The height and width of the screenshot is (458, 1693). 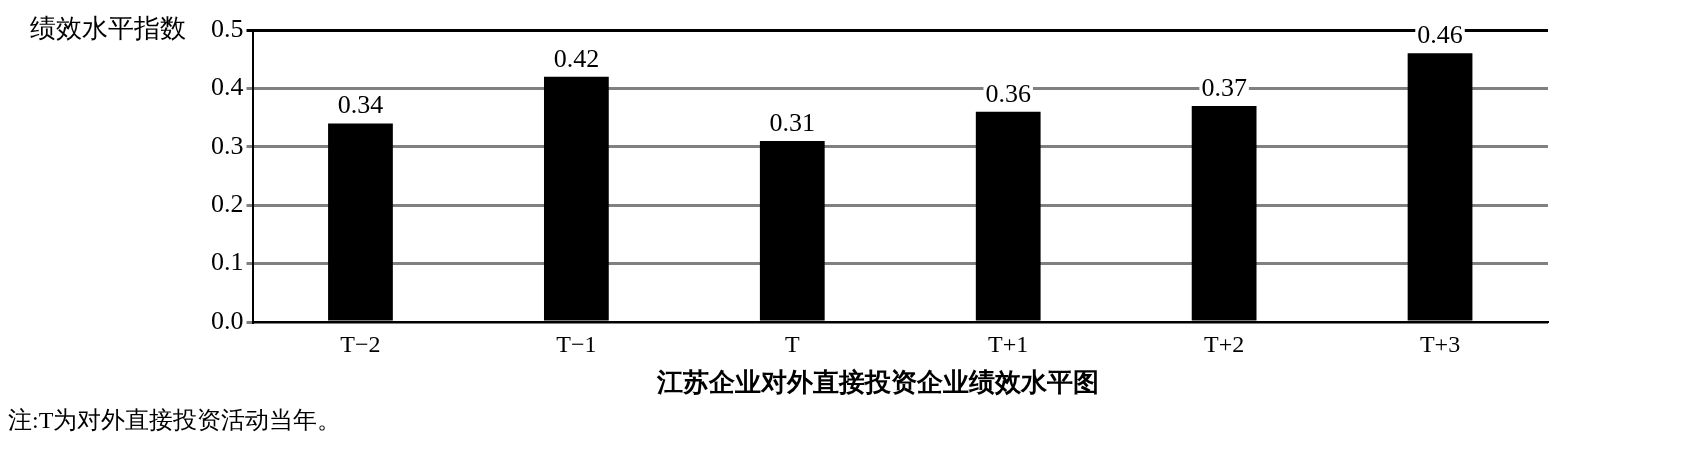 What do you see at coordinates (360, 105) in the screenshot?
I see `data-label: 0.34` at bounding box center [360, 105].